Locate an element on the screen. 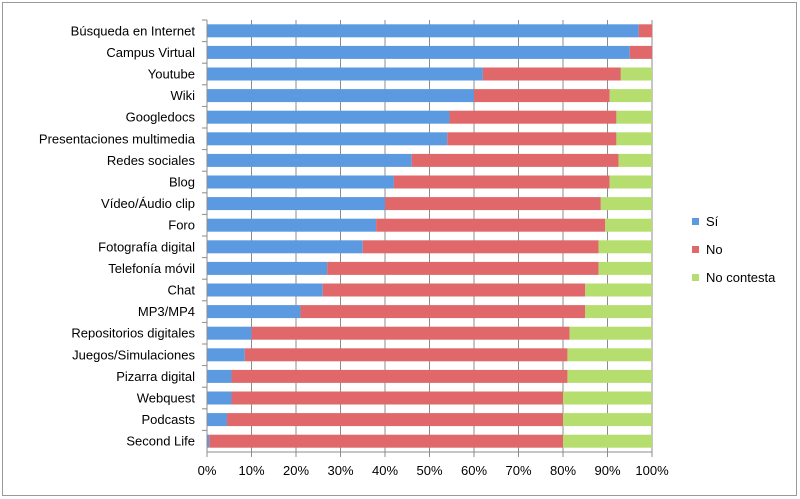 Image resolution: width=800 pixels, height=499 pixels. bar-si-webquest is located at coordinates (219, 398).